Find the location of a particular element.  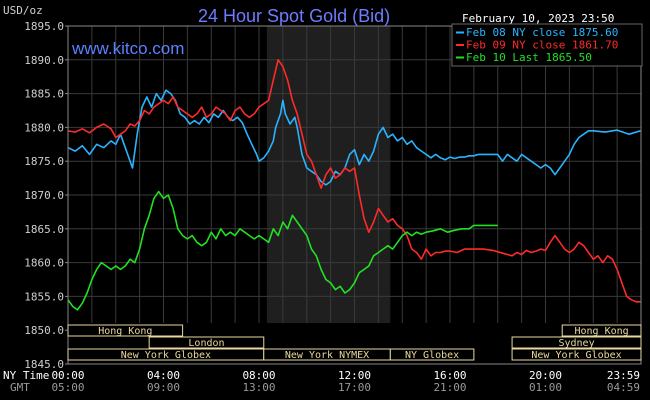

session-label: NY Globex is located at coordinates (432, 355).